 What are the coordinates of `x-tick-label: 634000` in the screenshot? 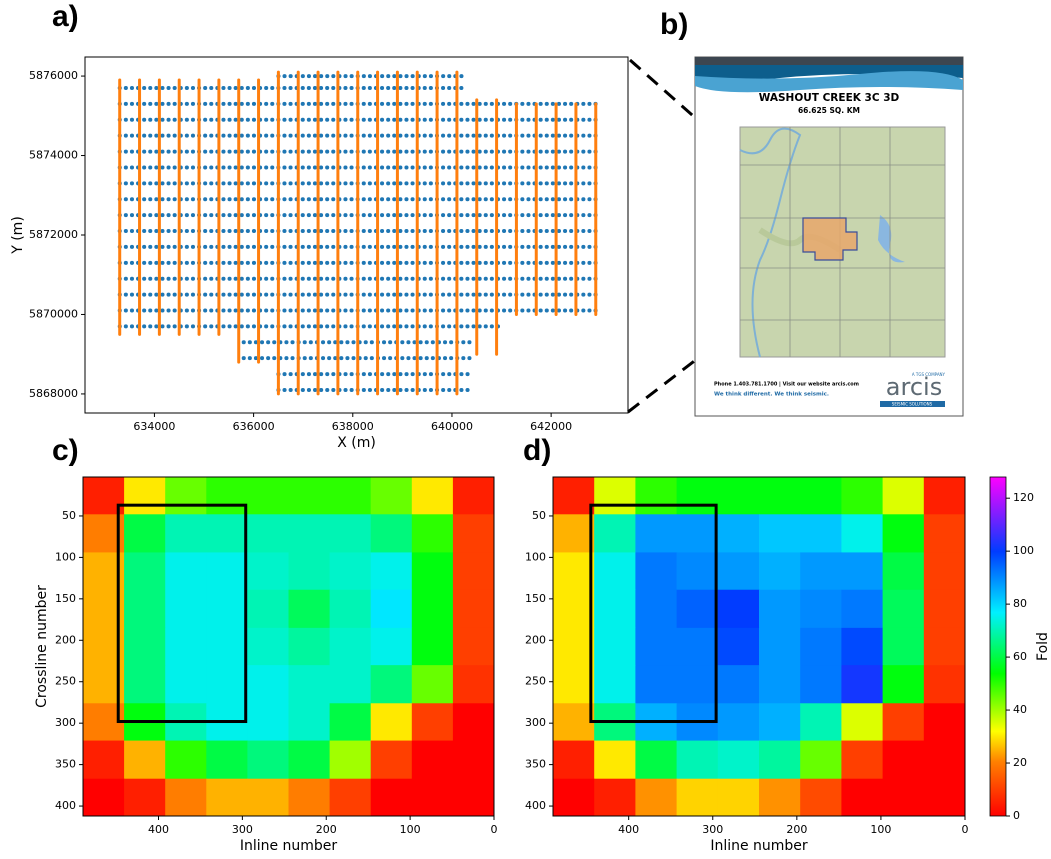 It's located at (154, 426).